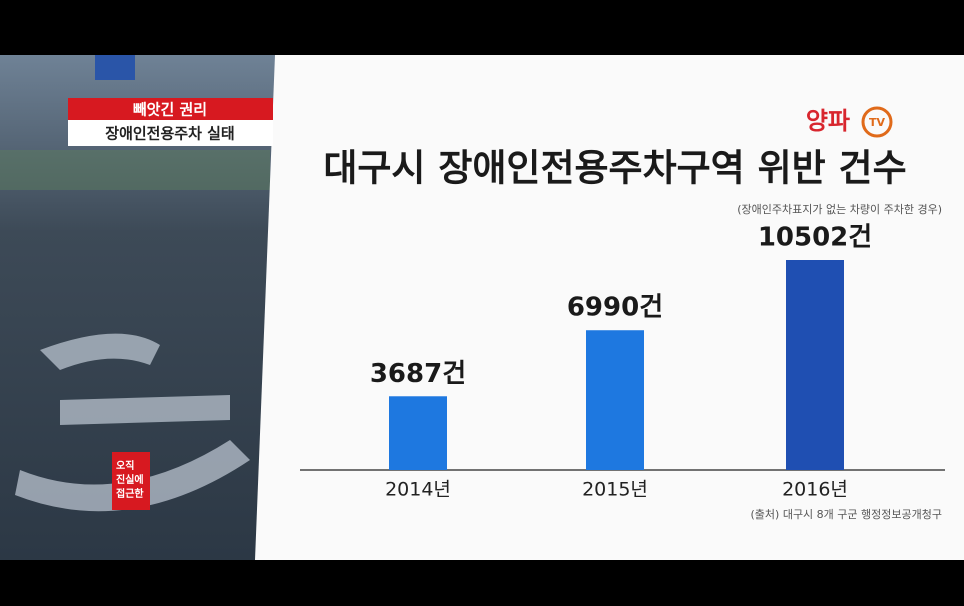  Describe the element at coordinates (418, 374) in the screenshot. I see `value-label: 3687건` at that location.